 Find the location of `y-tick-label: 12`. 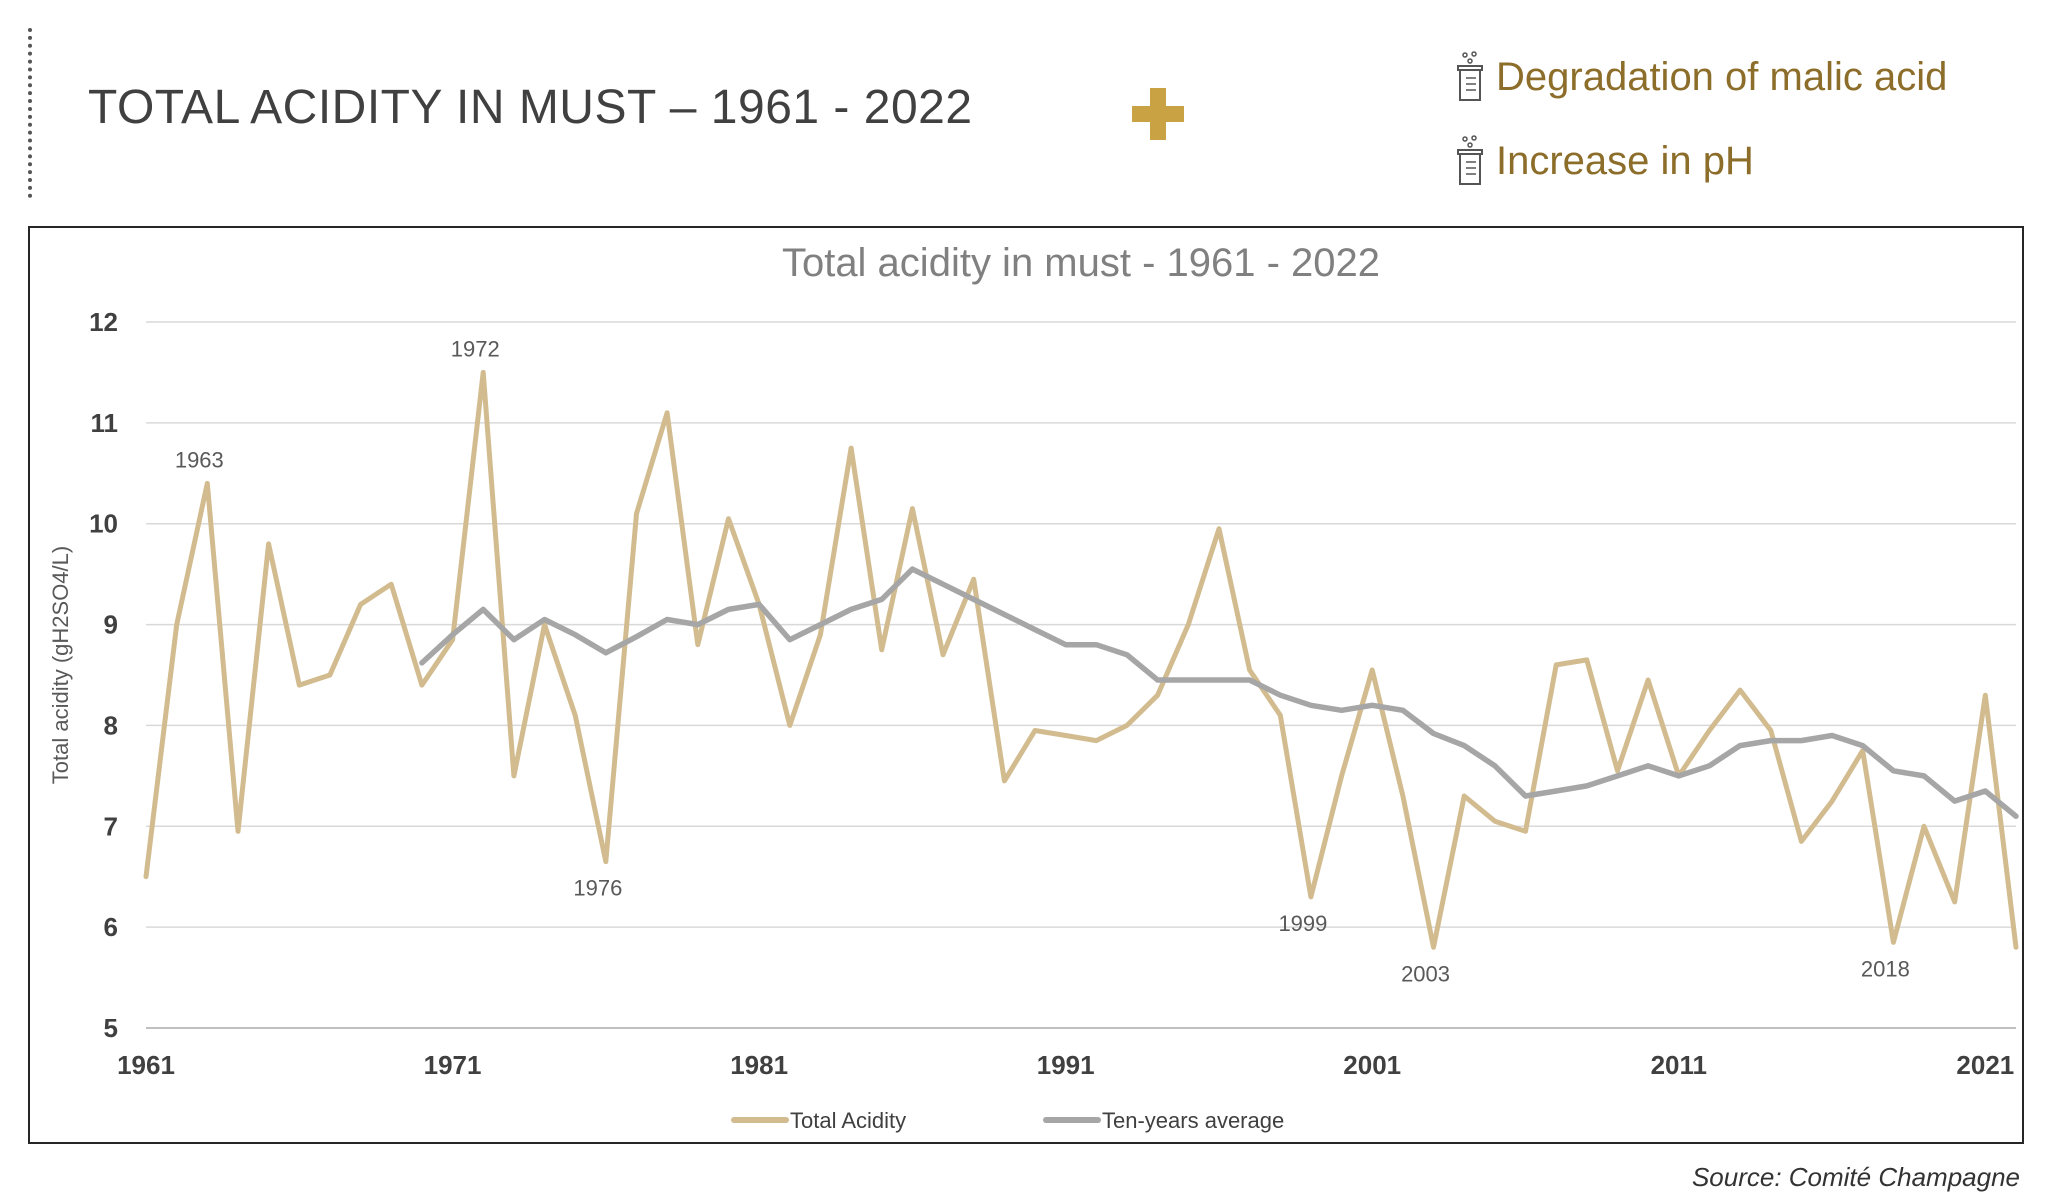

y-tick-label: 12 is located at coordinates (103, 322).